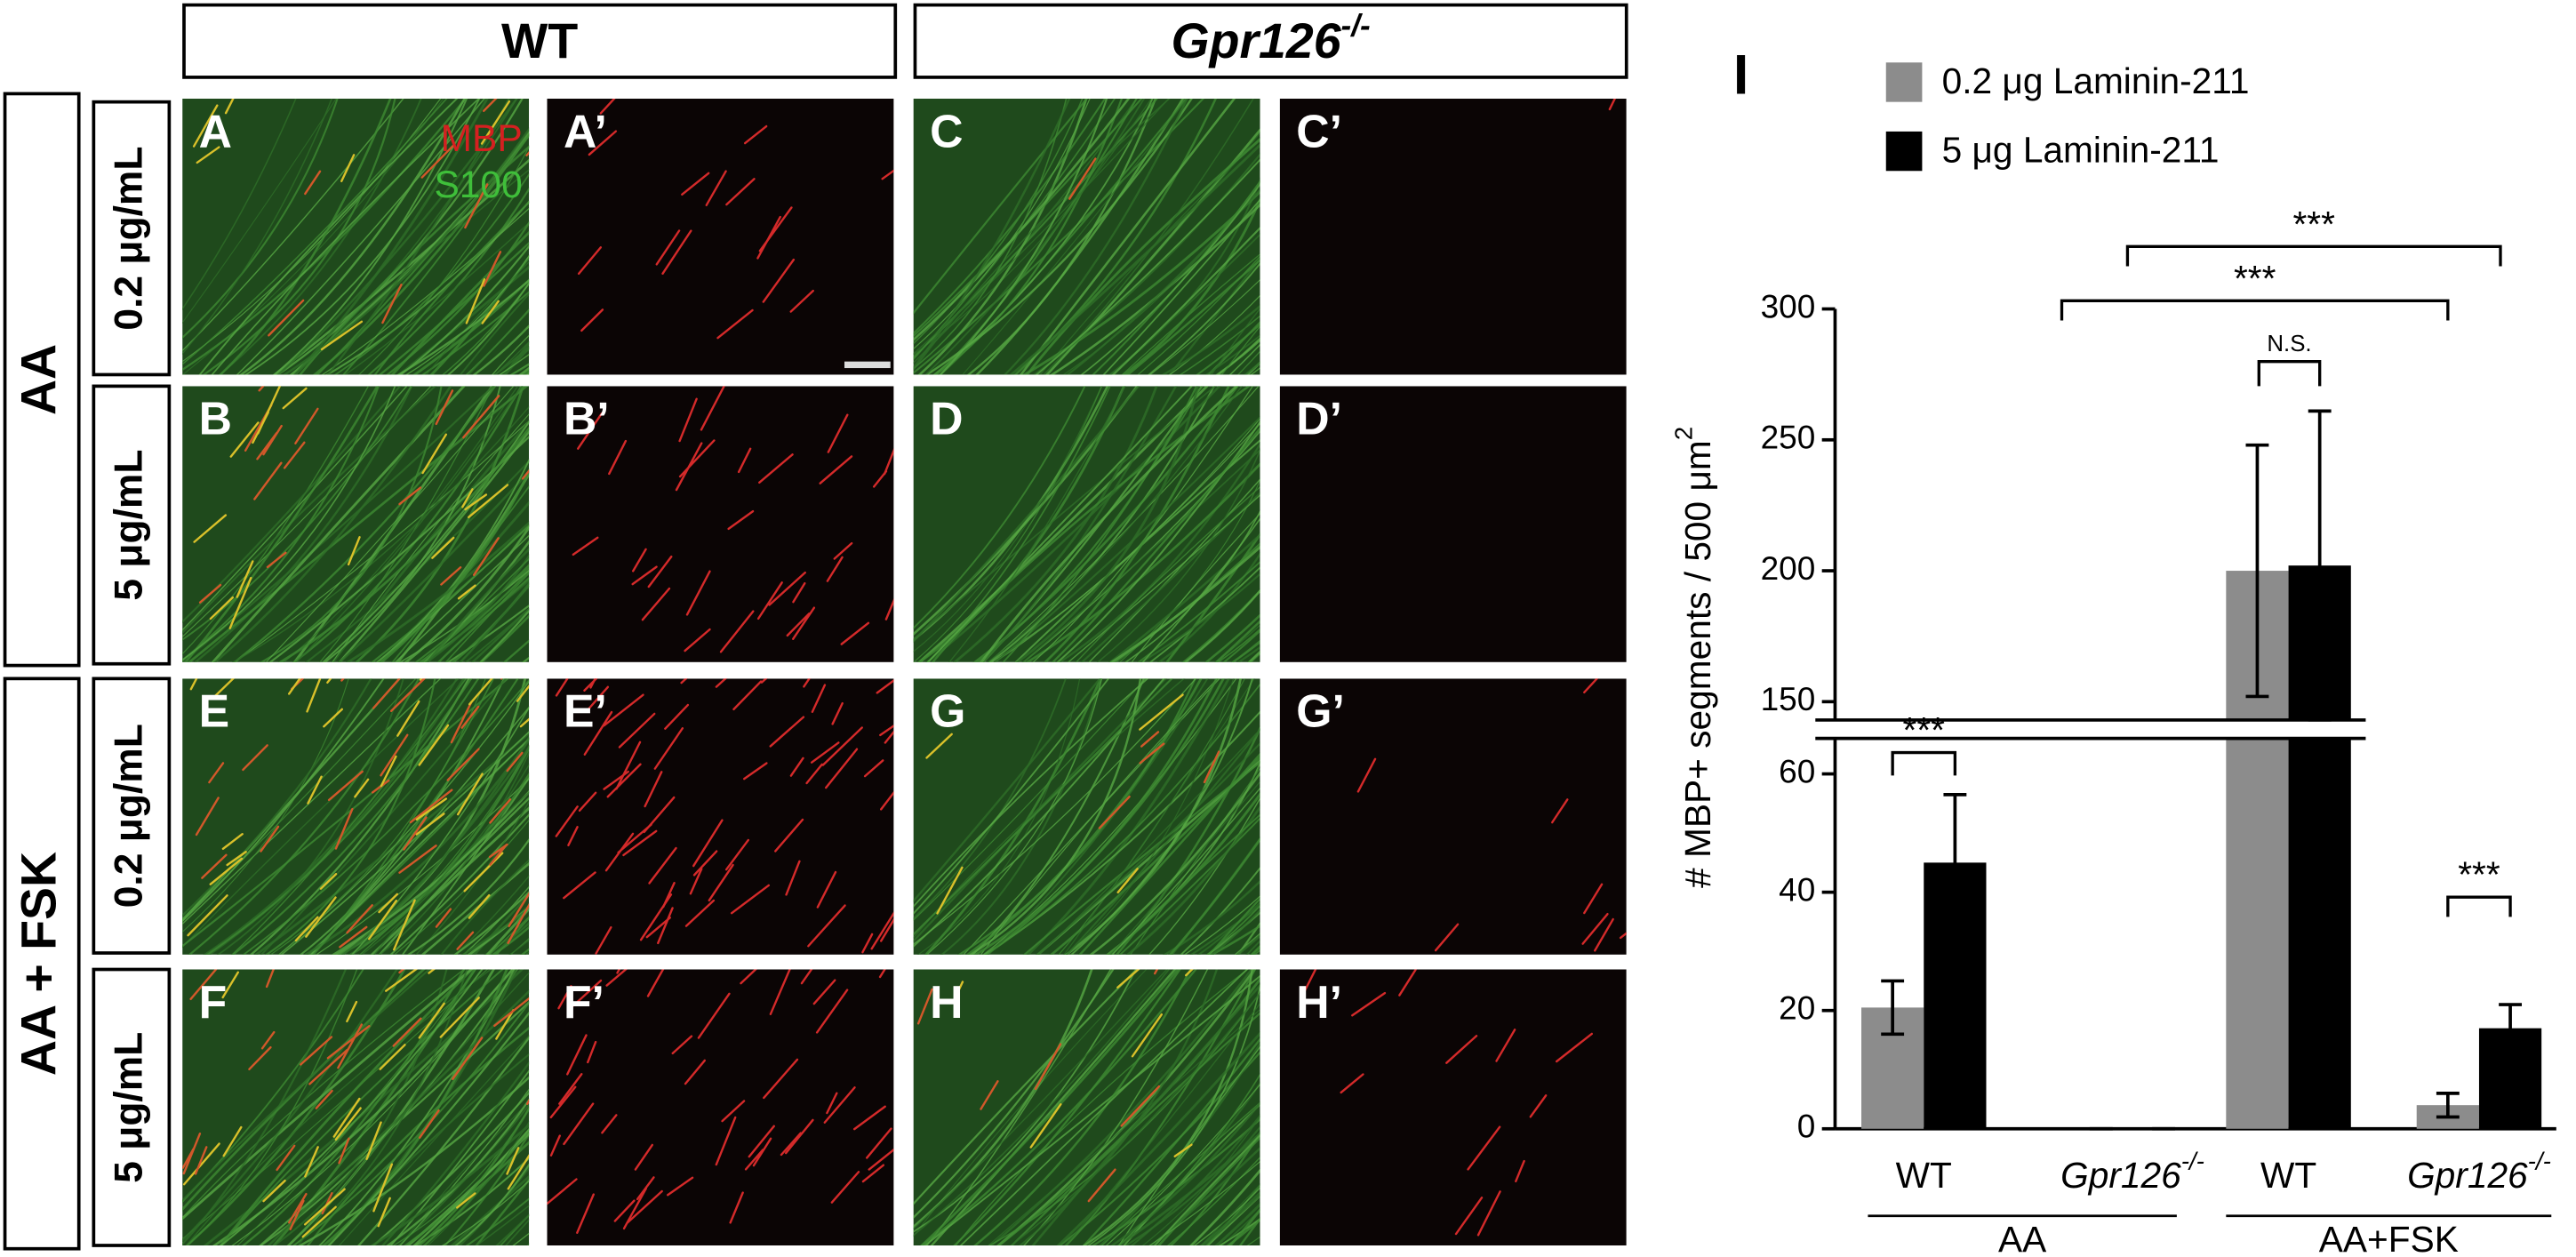 Image resolution: width=2576 pixels, height=1257 pixels. Describe the element at coordinates (1319, 419) in the screenshot. I see `panel-letter: D’` at that location.